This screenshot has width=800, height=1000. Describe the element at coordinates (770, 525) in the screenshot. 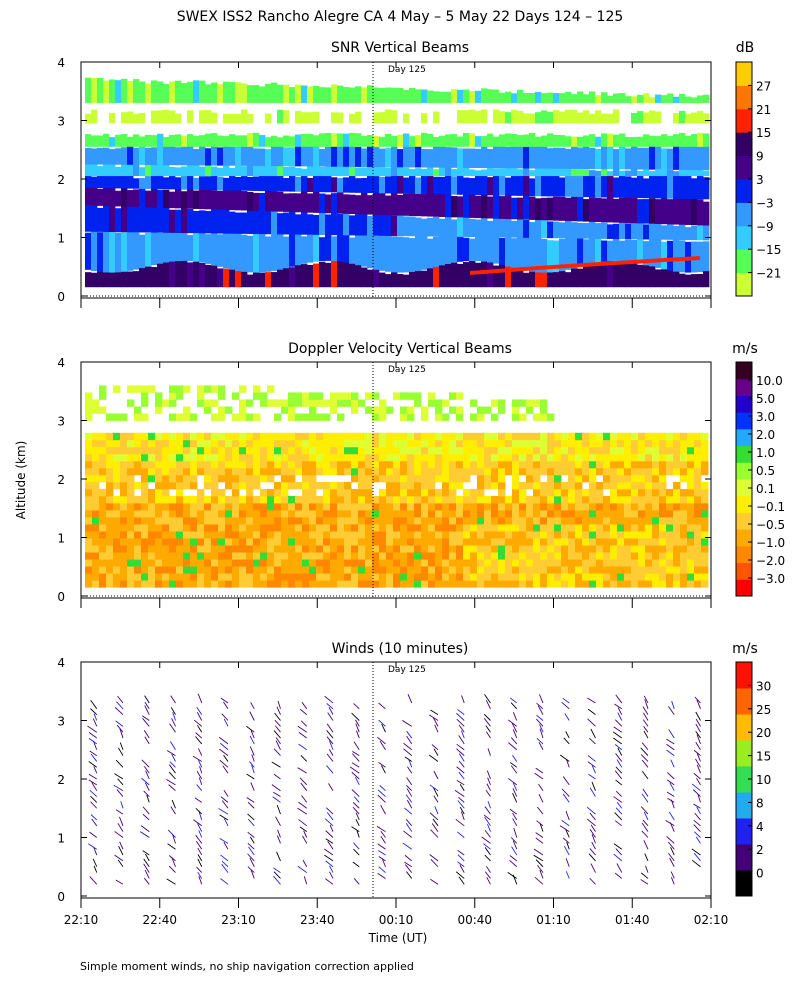

I see `colorbar-label: −0.5` at that location.